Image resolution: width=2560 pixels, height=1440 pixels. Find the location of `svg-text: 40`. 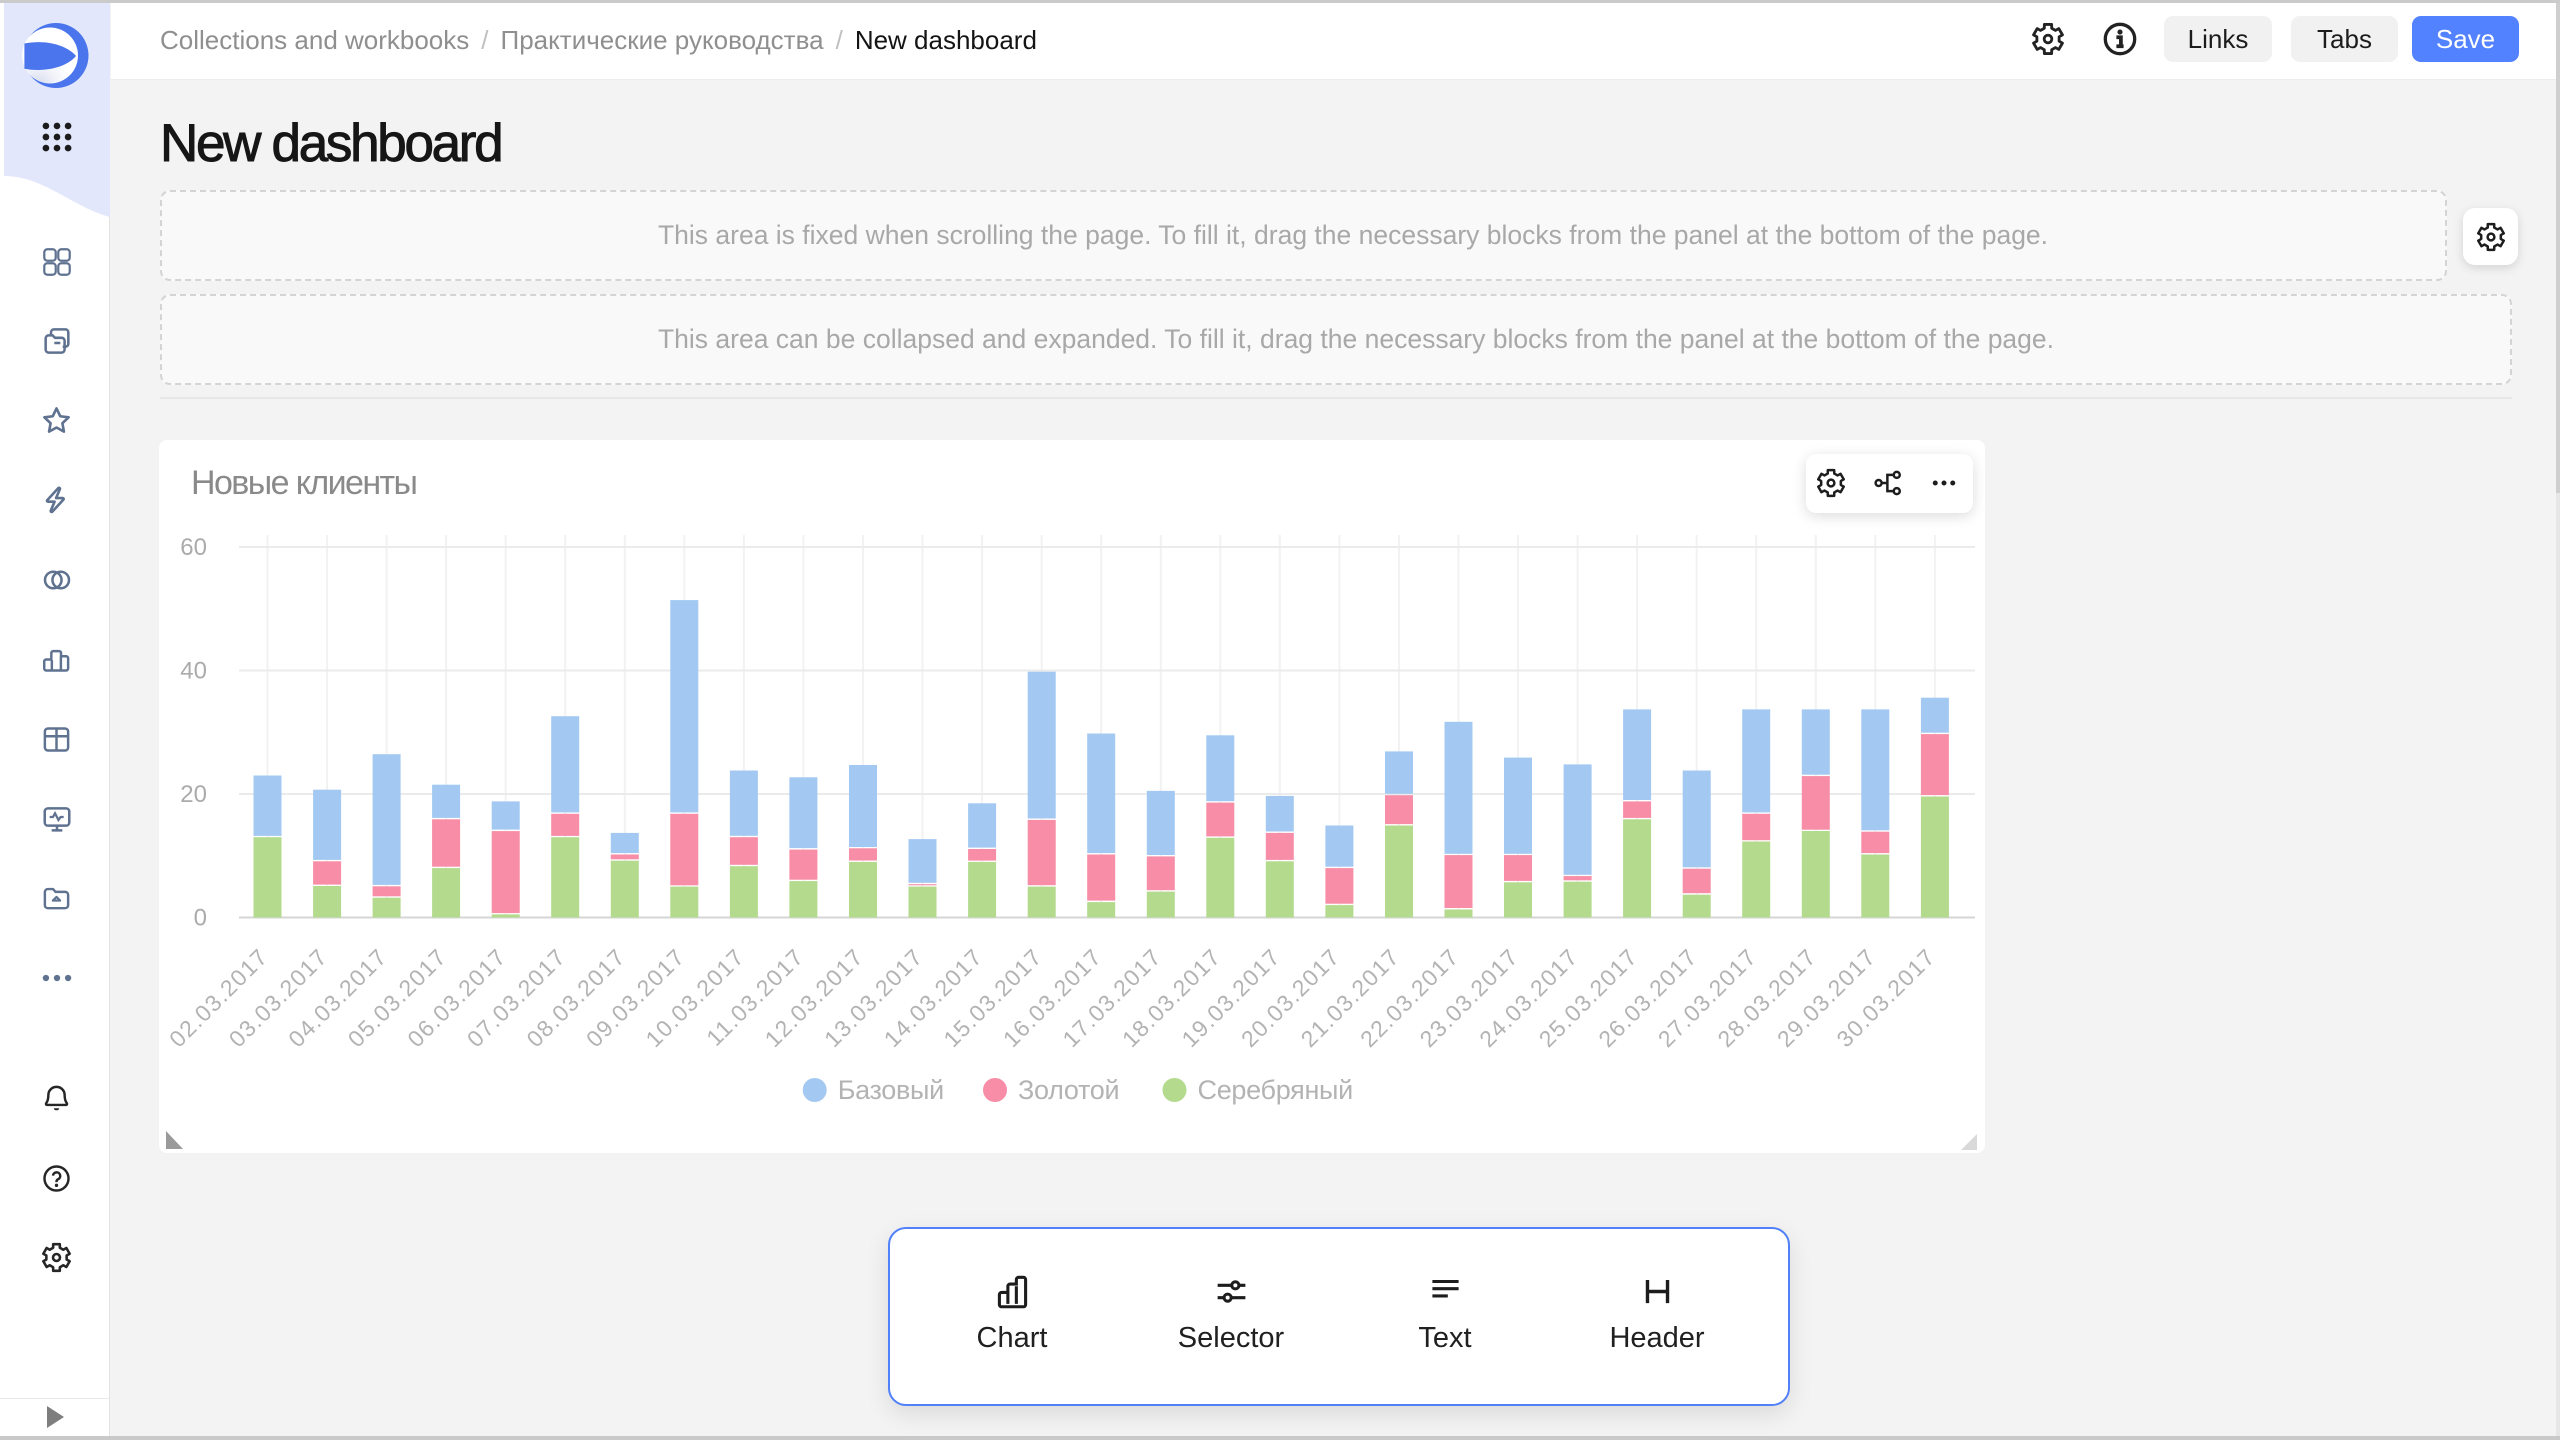

svg-text: 40 is located at coordinates (193, 671).